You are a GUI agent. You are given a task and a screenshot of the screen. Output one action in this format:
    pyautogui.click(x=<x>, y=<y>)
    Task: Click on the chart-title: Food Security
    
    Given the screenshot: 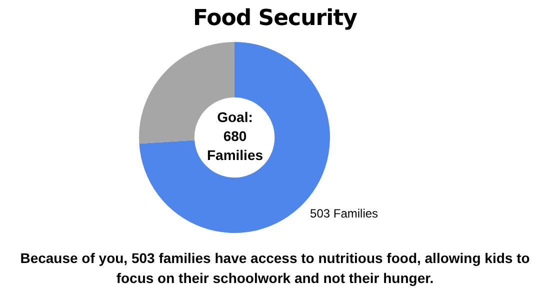 What is the action you would take?
    pyautogui.click(x=275, y=18)
    